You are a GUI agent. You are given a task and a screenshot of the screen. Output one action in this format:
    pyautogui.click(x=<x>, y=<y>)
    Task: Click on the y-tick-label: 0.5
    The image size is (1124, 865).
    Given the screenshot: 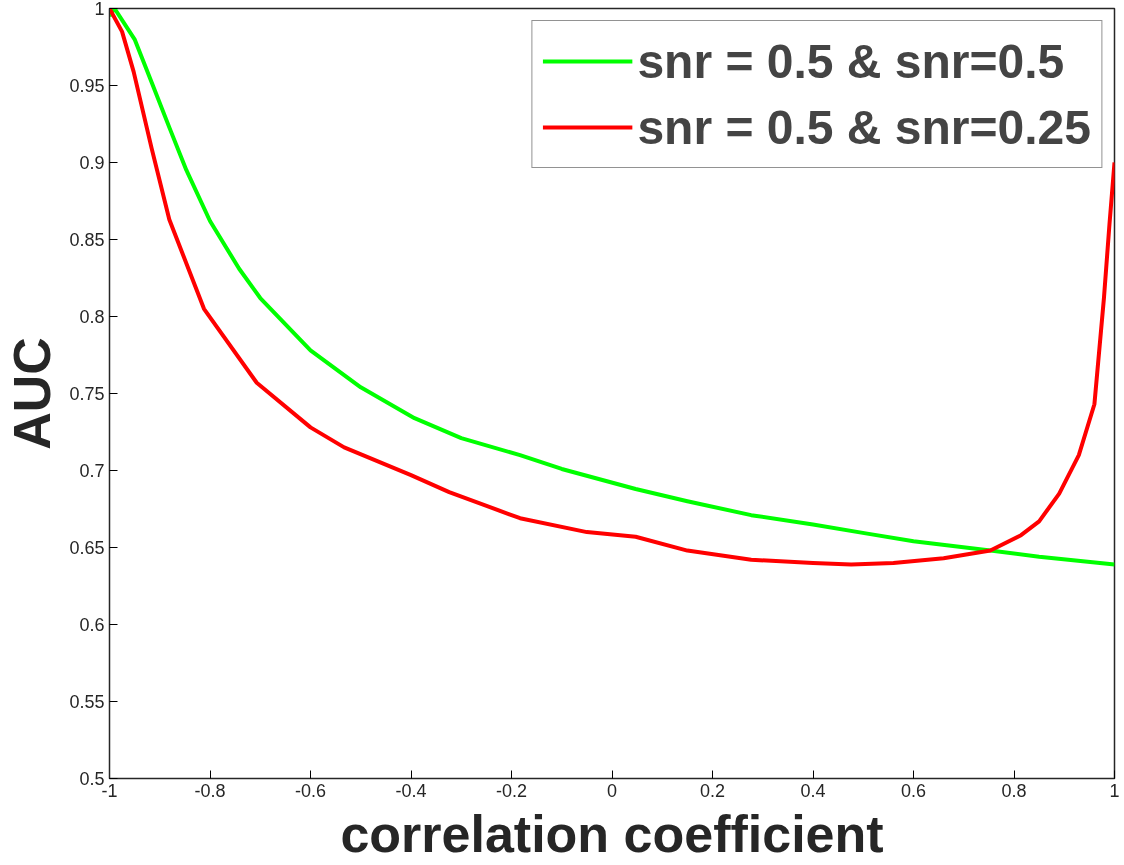 What is the action you would take?
    pyautogui.click(x=92, y=779)
    